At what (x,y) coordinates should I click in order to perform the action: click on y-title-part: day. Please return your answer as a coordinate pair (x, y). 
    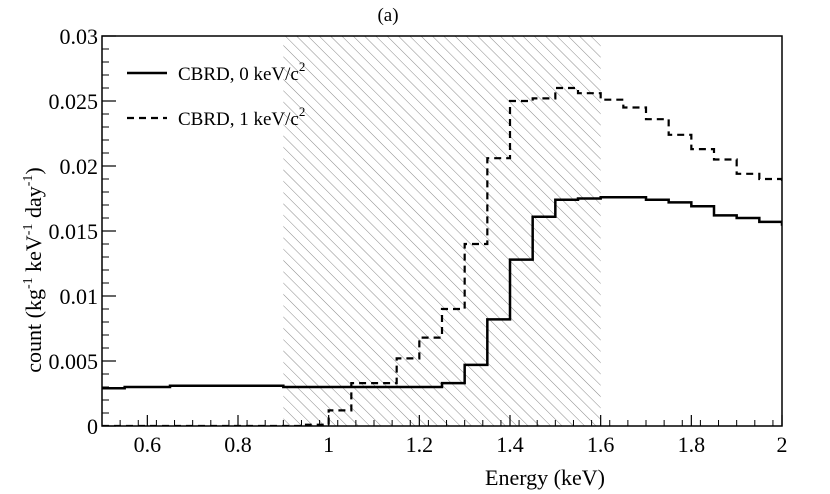
    Looking at the image, I should click on (33, 204).